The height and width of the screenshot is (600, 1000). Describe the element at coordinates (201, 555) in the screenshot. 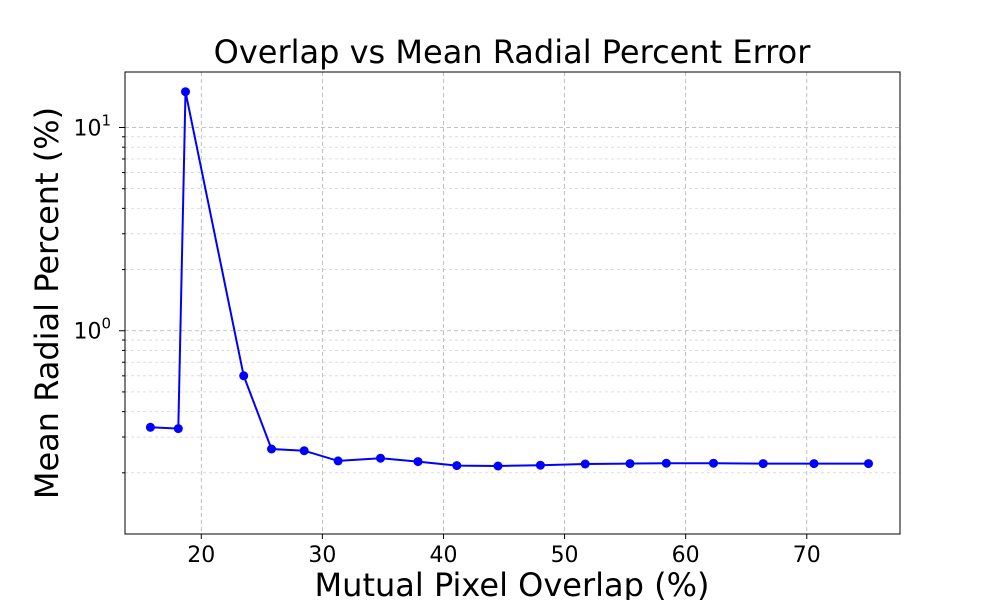

I see `x-tick-label: 20` at that location.